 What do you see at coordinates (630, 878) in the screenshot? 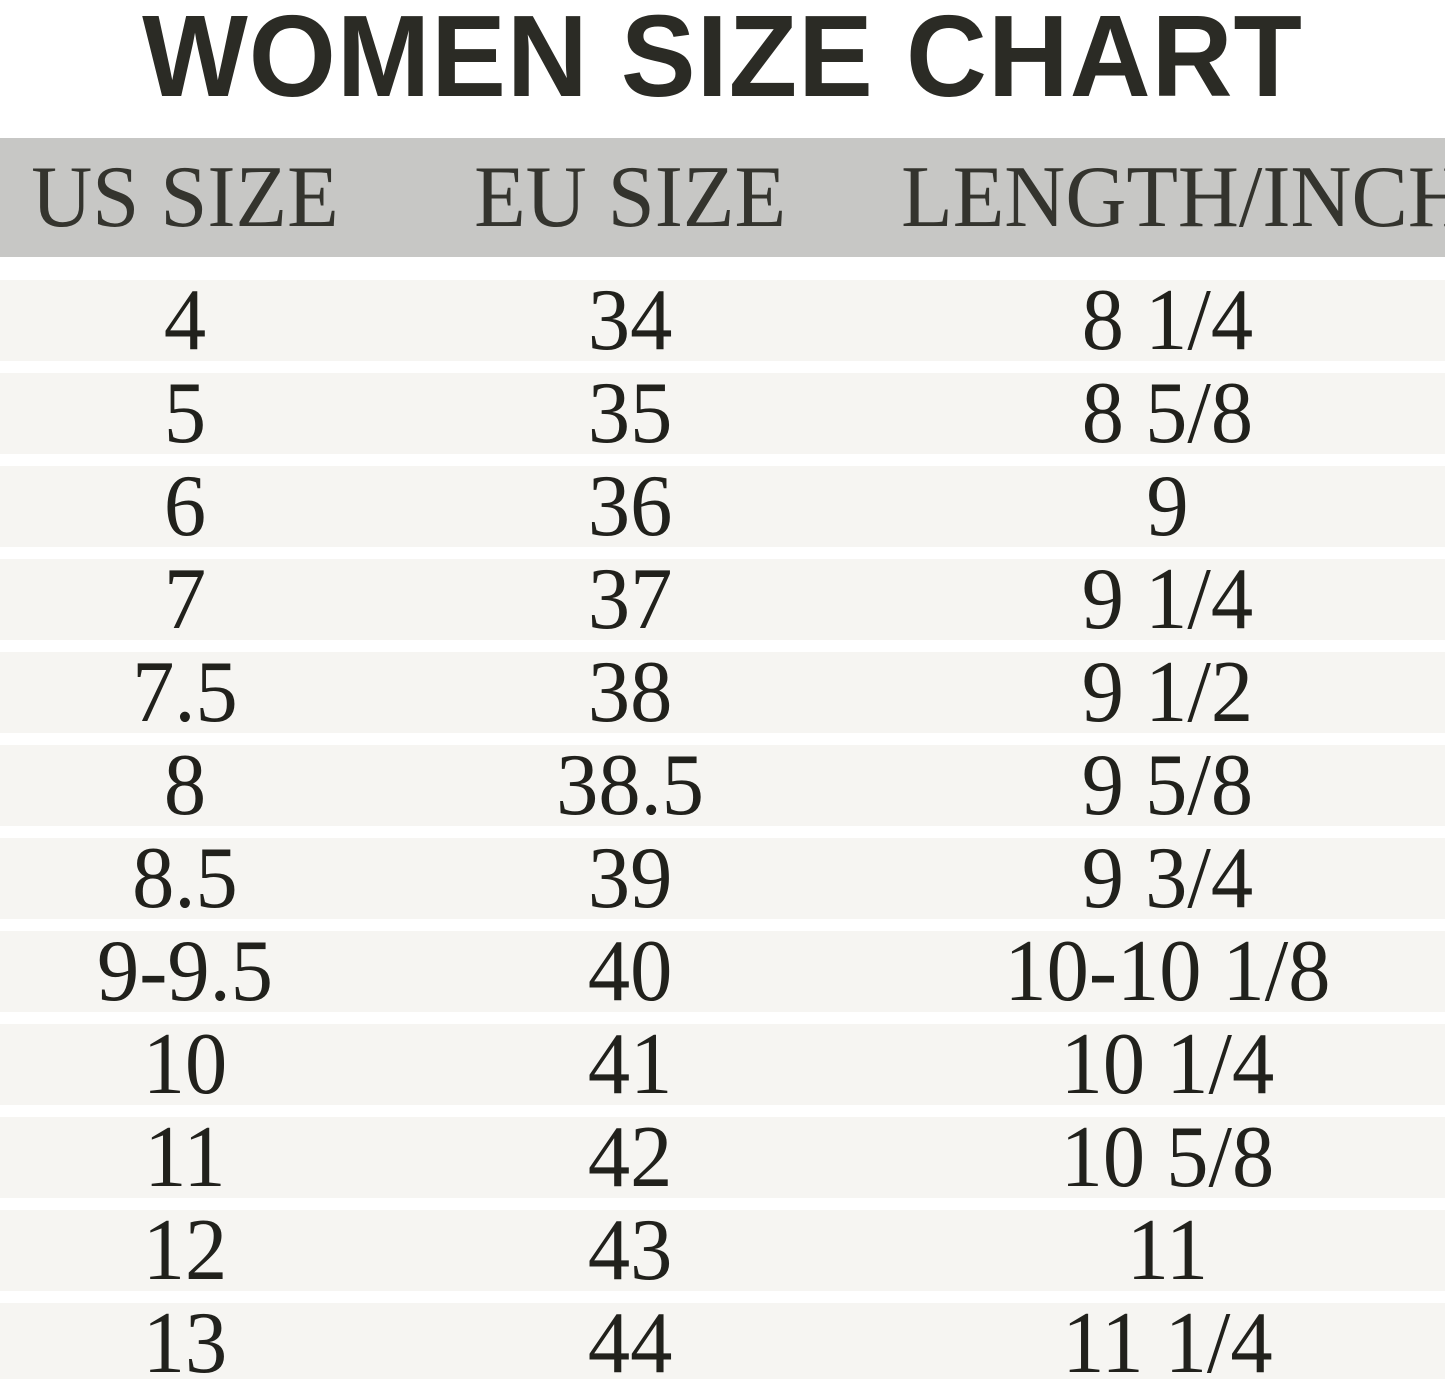
I see `eu-size-value: 39` at bounding box center [630, 878].